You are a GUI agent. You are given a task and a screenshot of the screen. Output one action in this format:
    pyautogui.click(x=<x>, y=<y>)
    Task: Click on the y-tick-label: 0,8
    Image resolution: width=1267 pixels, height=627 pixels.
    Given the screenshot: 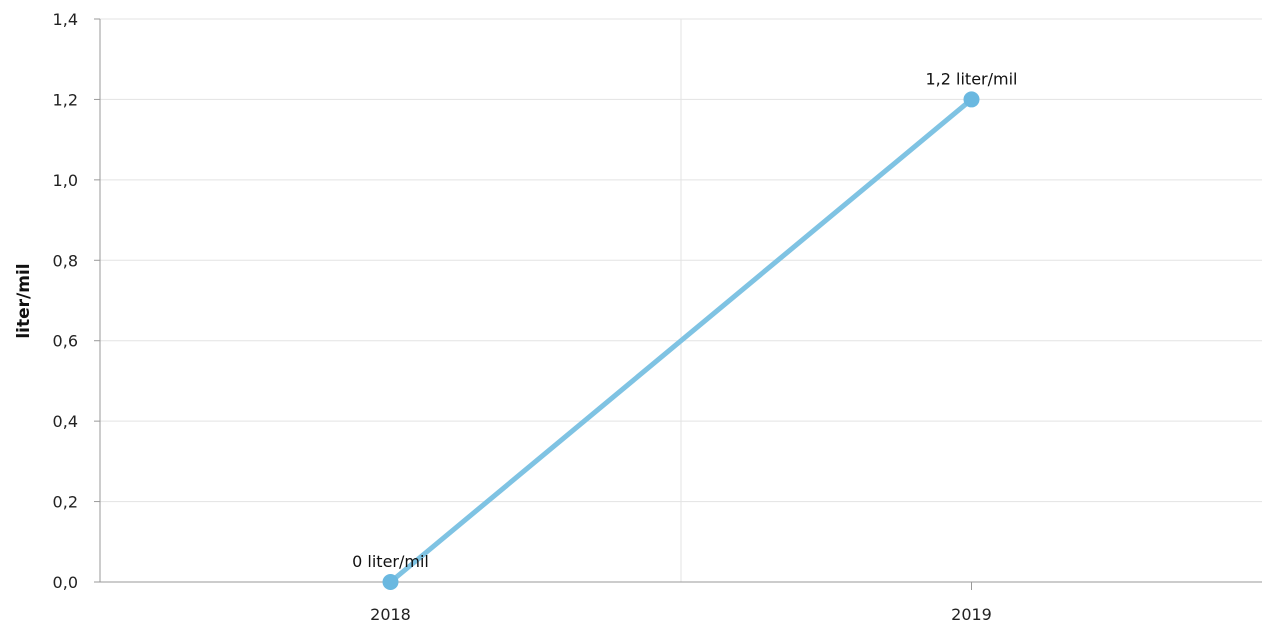 What is the action you would take?
    pyautogui.click(x=65, y=260)
    